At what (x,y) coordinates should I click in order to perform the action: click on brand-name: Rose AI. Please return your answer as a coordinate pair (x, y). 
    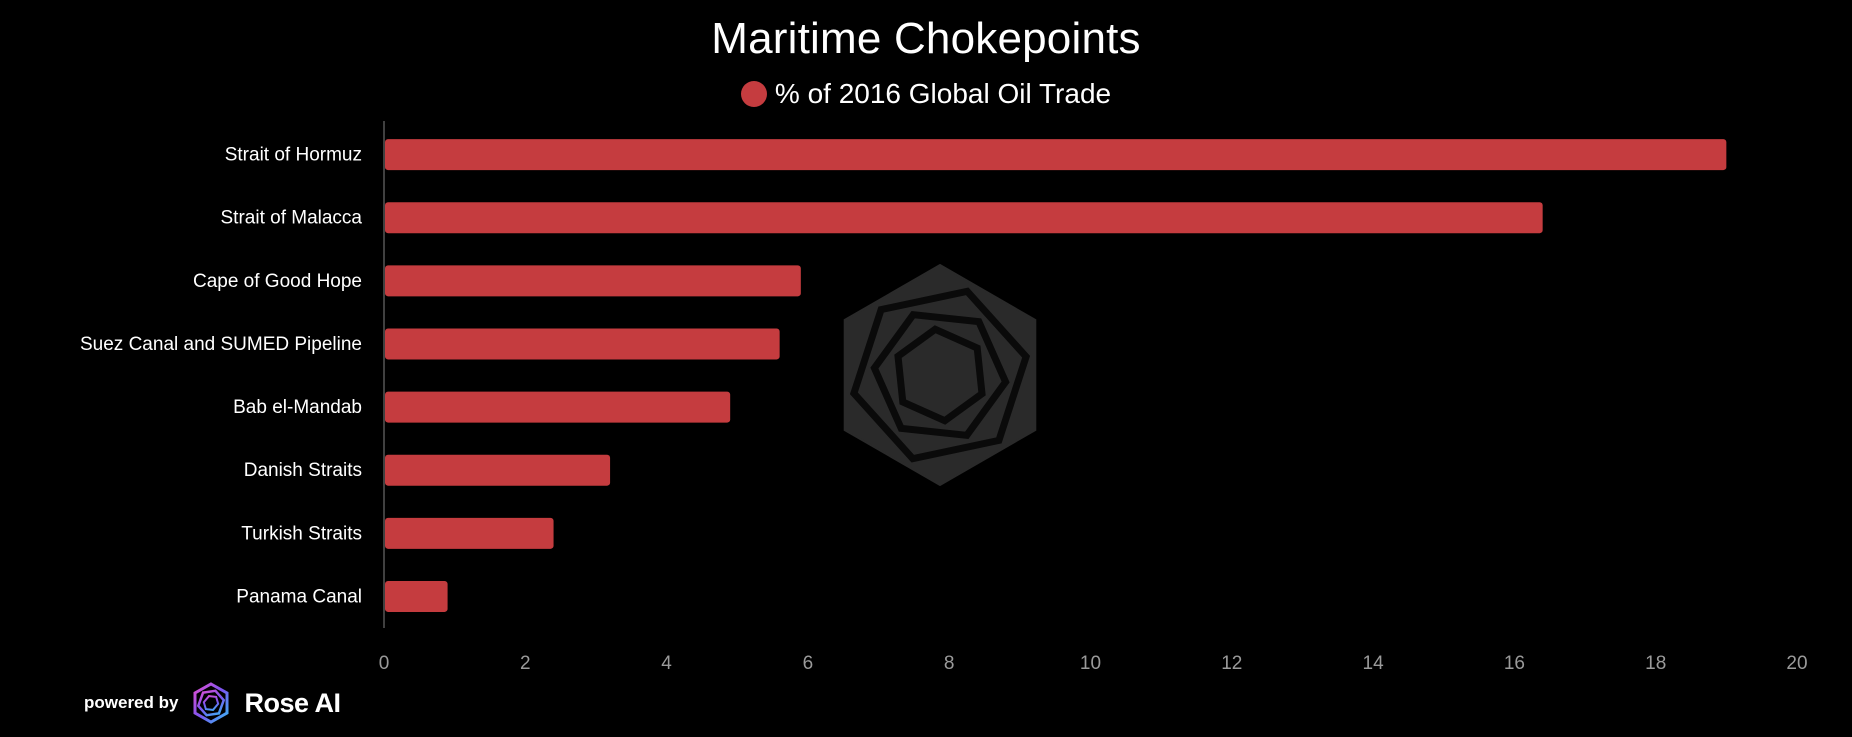
    Looking at the image, I should click on (292, 702).